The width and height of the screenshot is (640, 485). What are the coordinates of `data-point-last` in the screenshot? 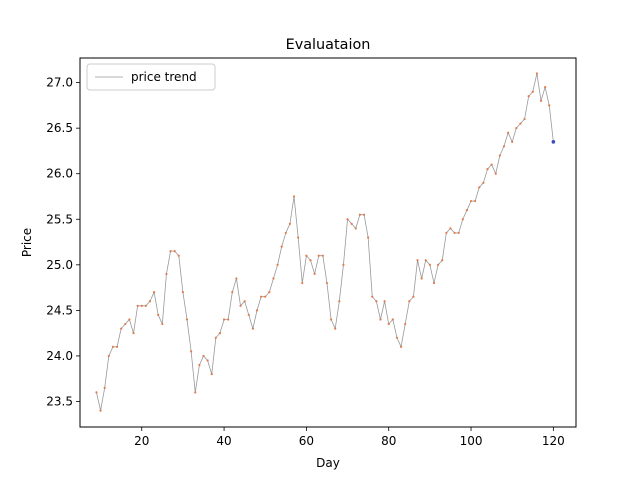 It's located at (553, 142).